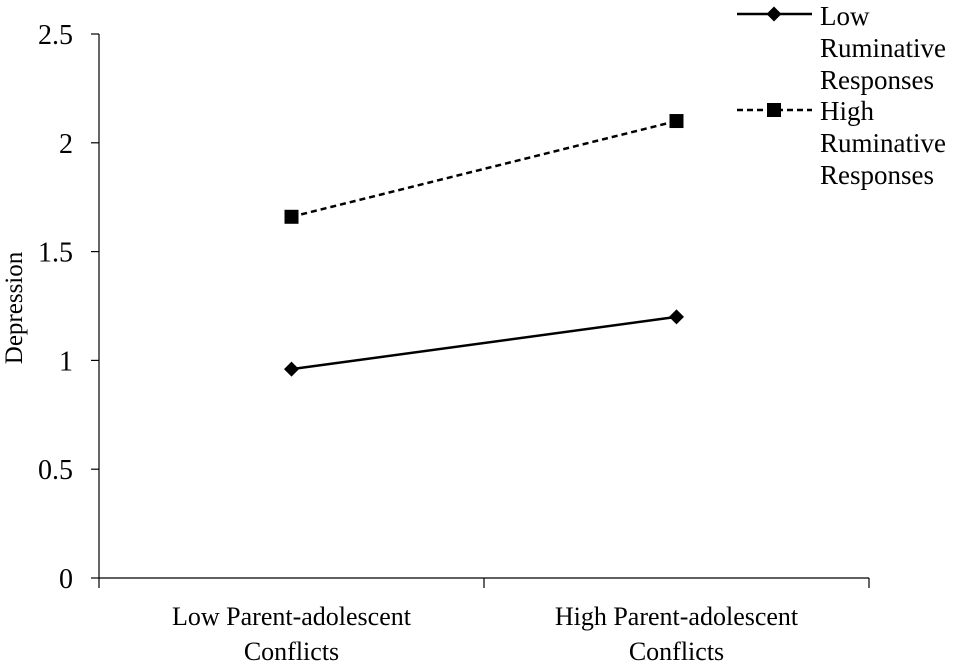 The width and height of the screenshot is (969, 666). Describe the element at coordinates (883, 48) in the screenshot. I see `legend-label: Low Ruminative Responses` at that location.